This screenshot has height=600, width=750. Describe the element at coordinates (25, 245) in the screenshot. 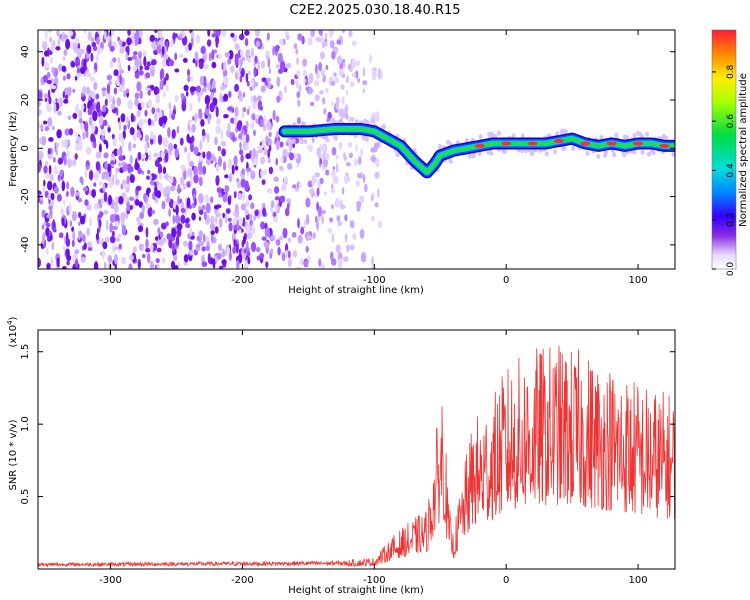

I see `spectrogram-y-tick-label: -40` at that location.